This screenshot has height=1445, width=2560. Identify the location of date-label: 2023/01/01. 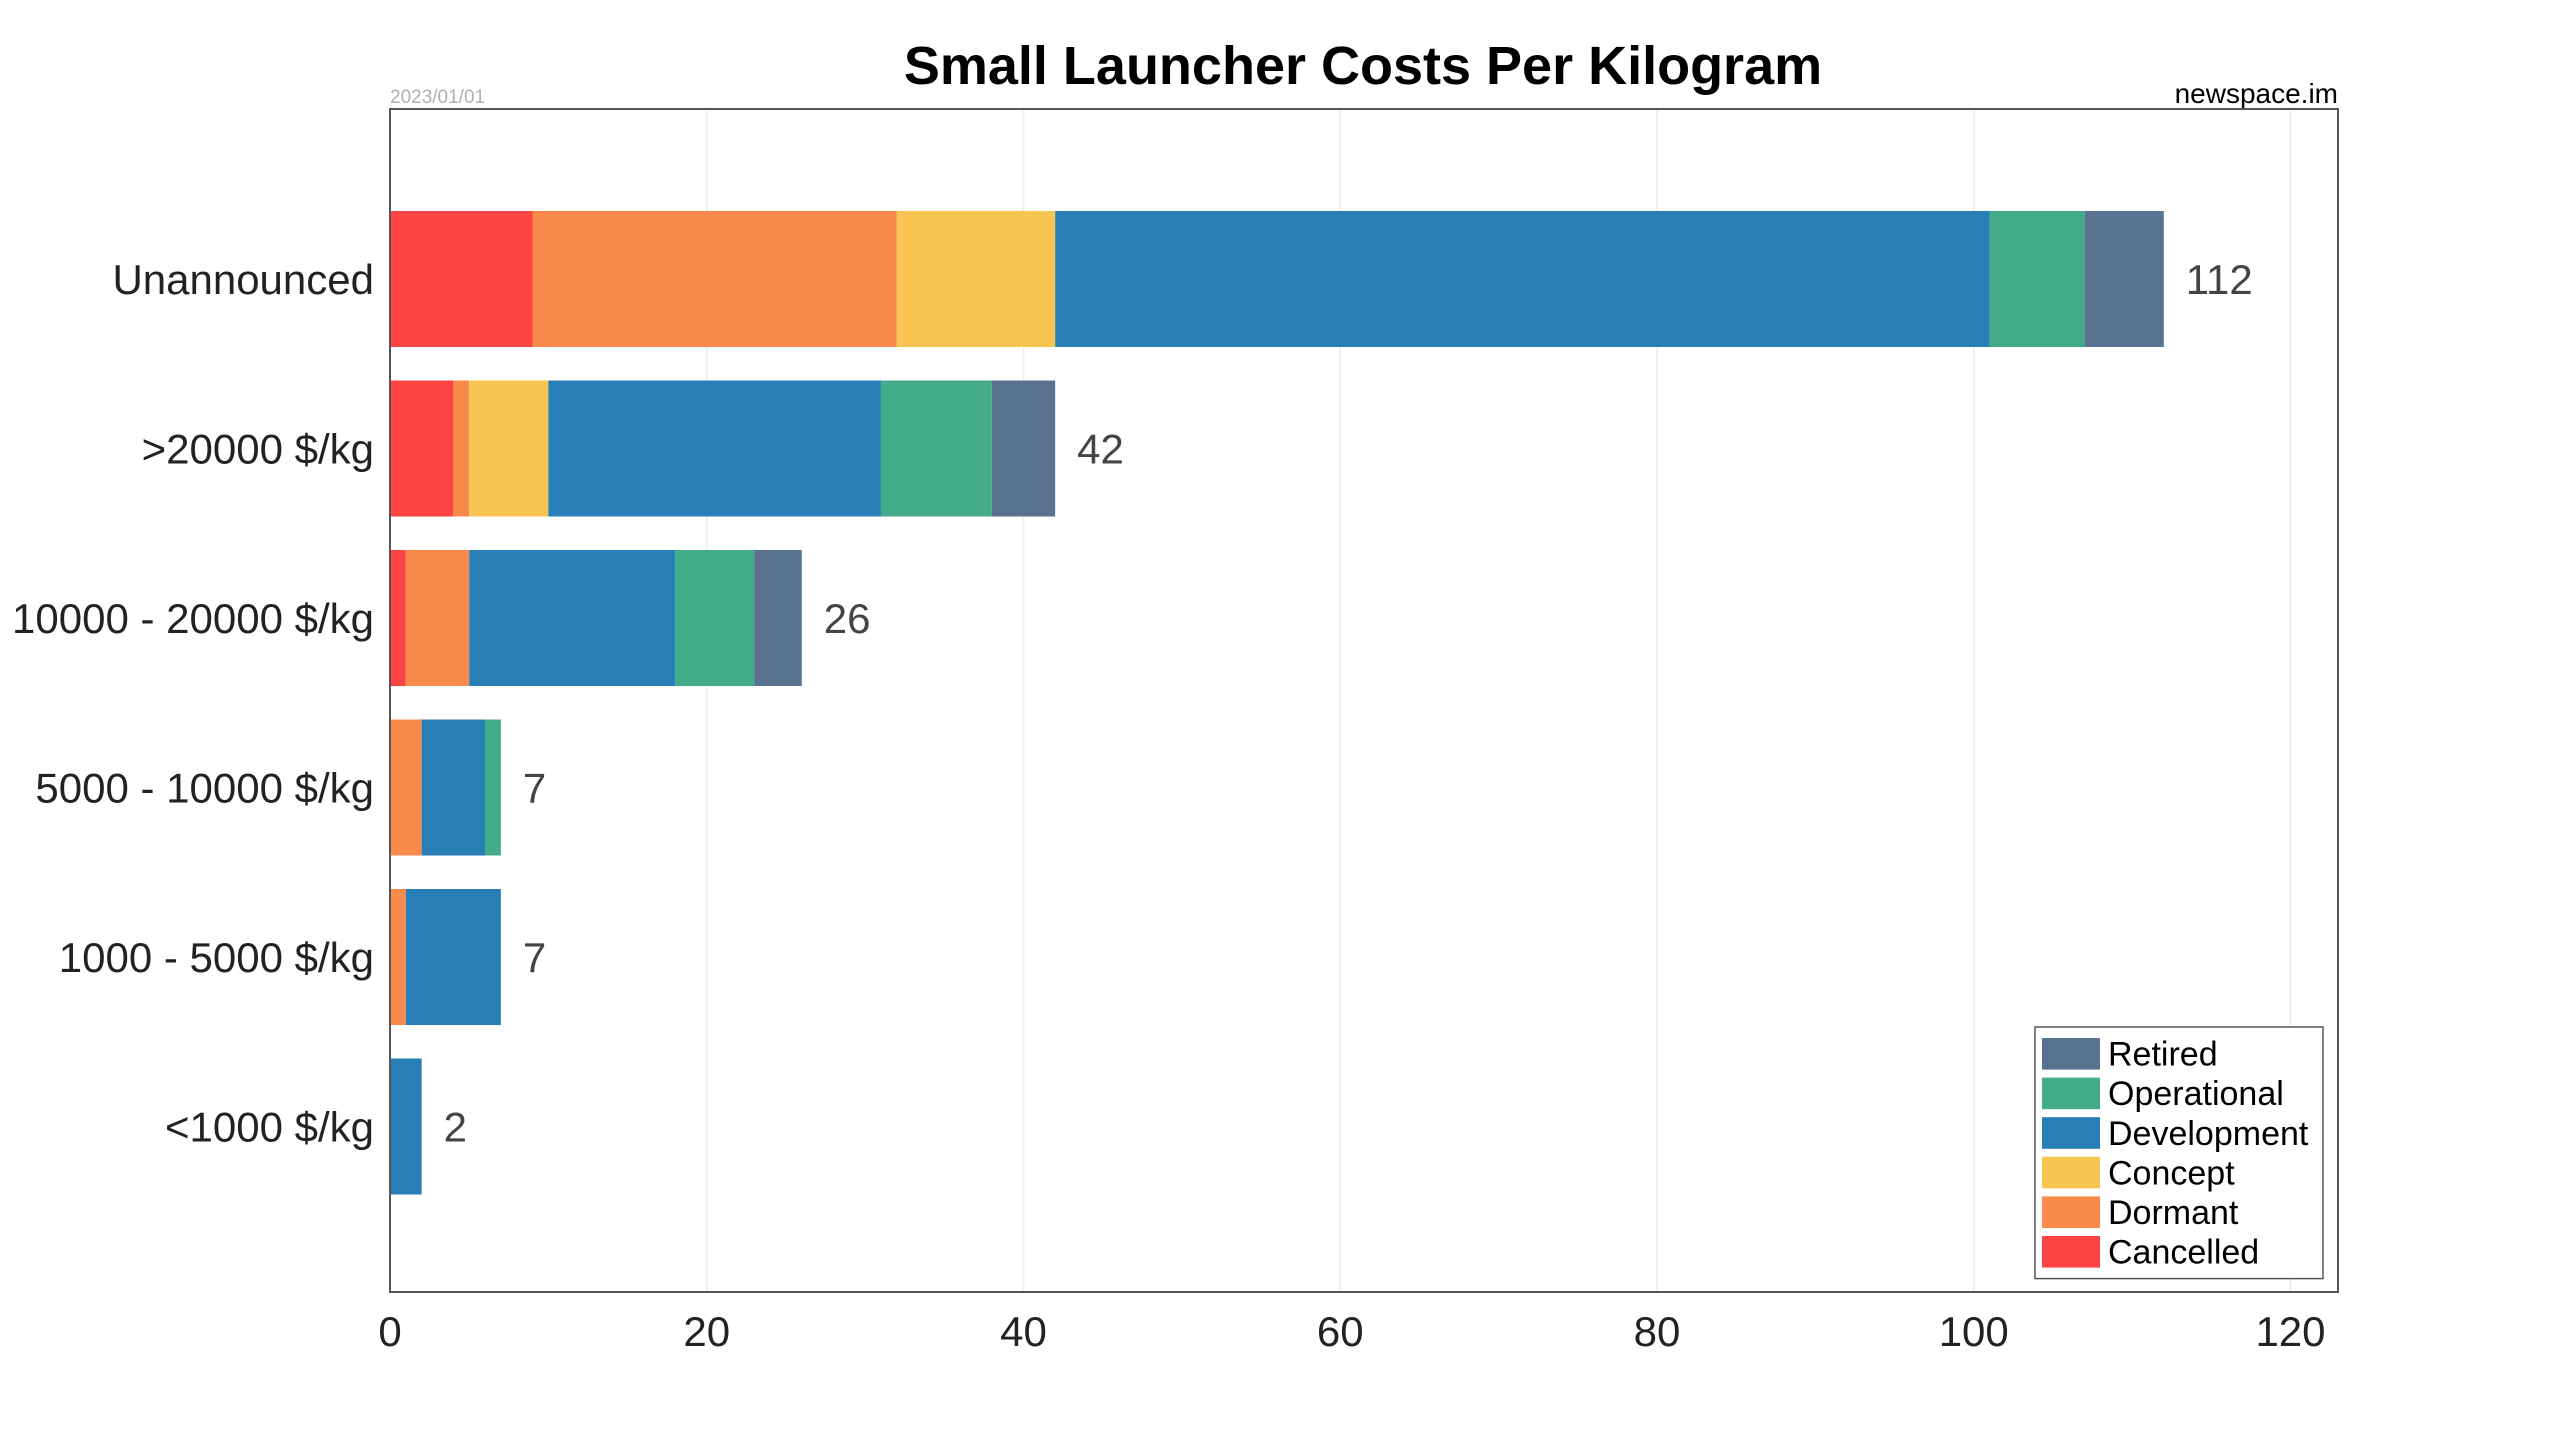
(437, 97).